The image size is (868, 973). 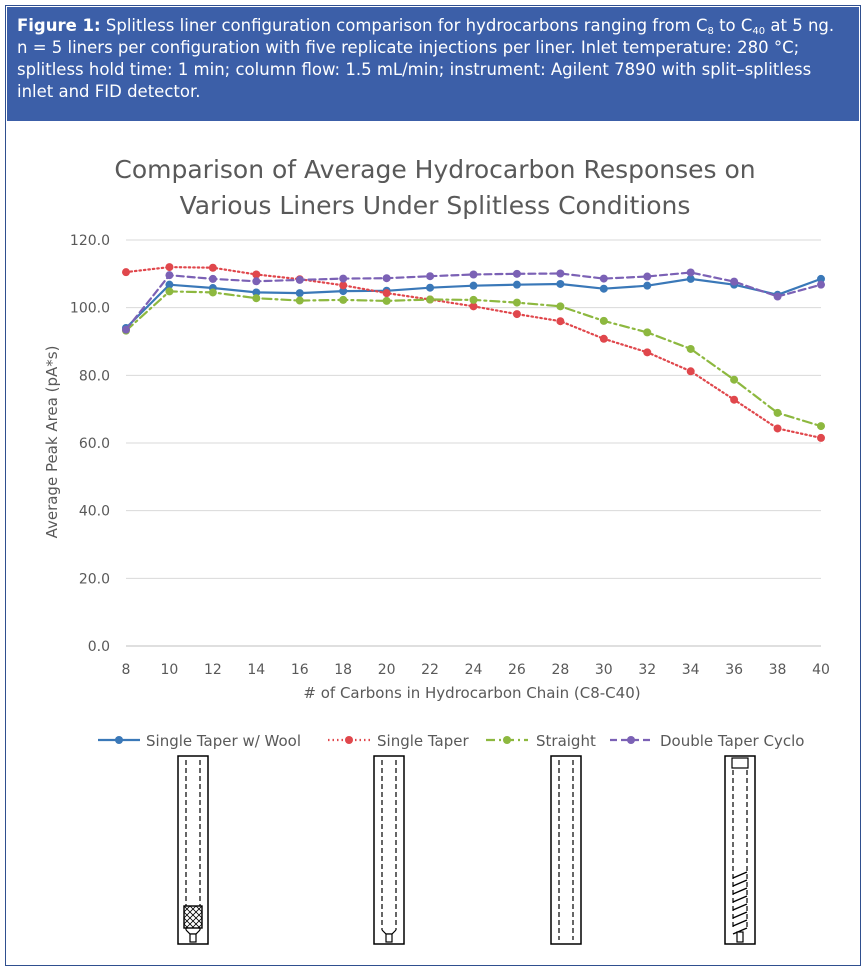 I want to click on liner-straight, so click(x=566, y=850).